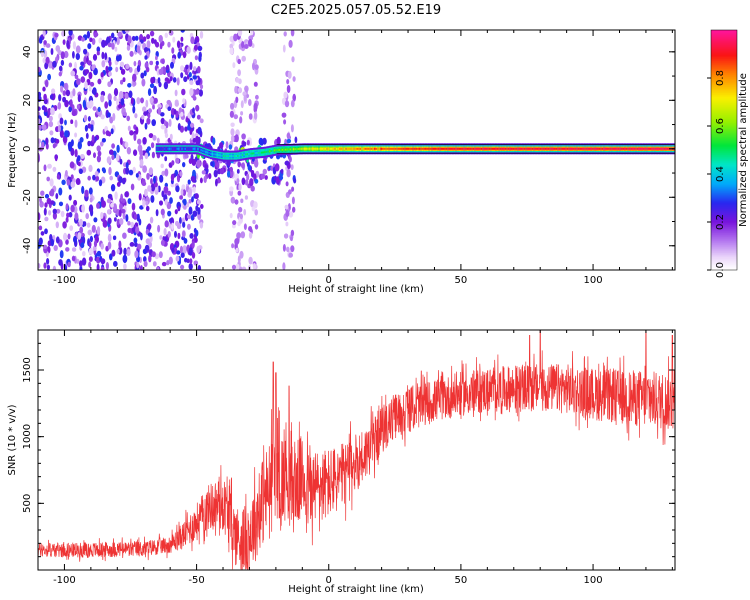 The height and width of the screenshot is (600, 750). What do you see at coordinates (724, 150) in the screenshot?
I see `colorbar-strip` at bounding box center [724, 150].